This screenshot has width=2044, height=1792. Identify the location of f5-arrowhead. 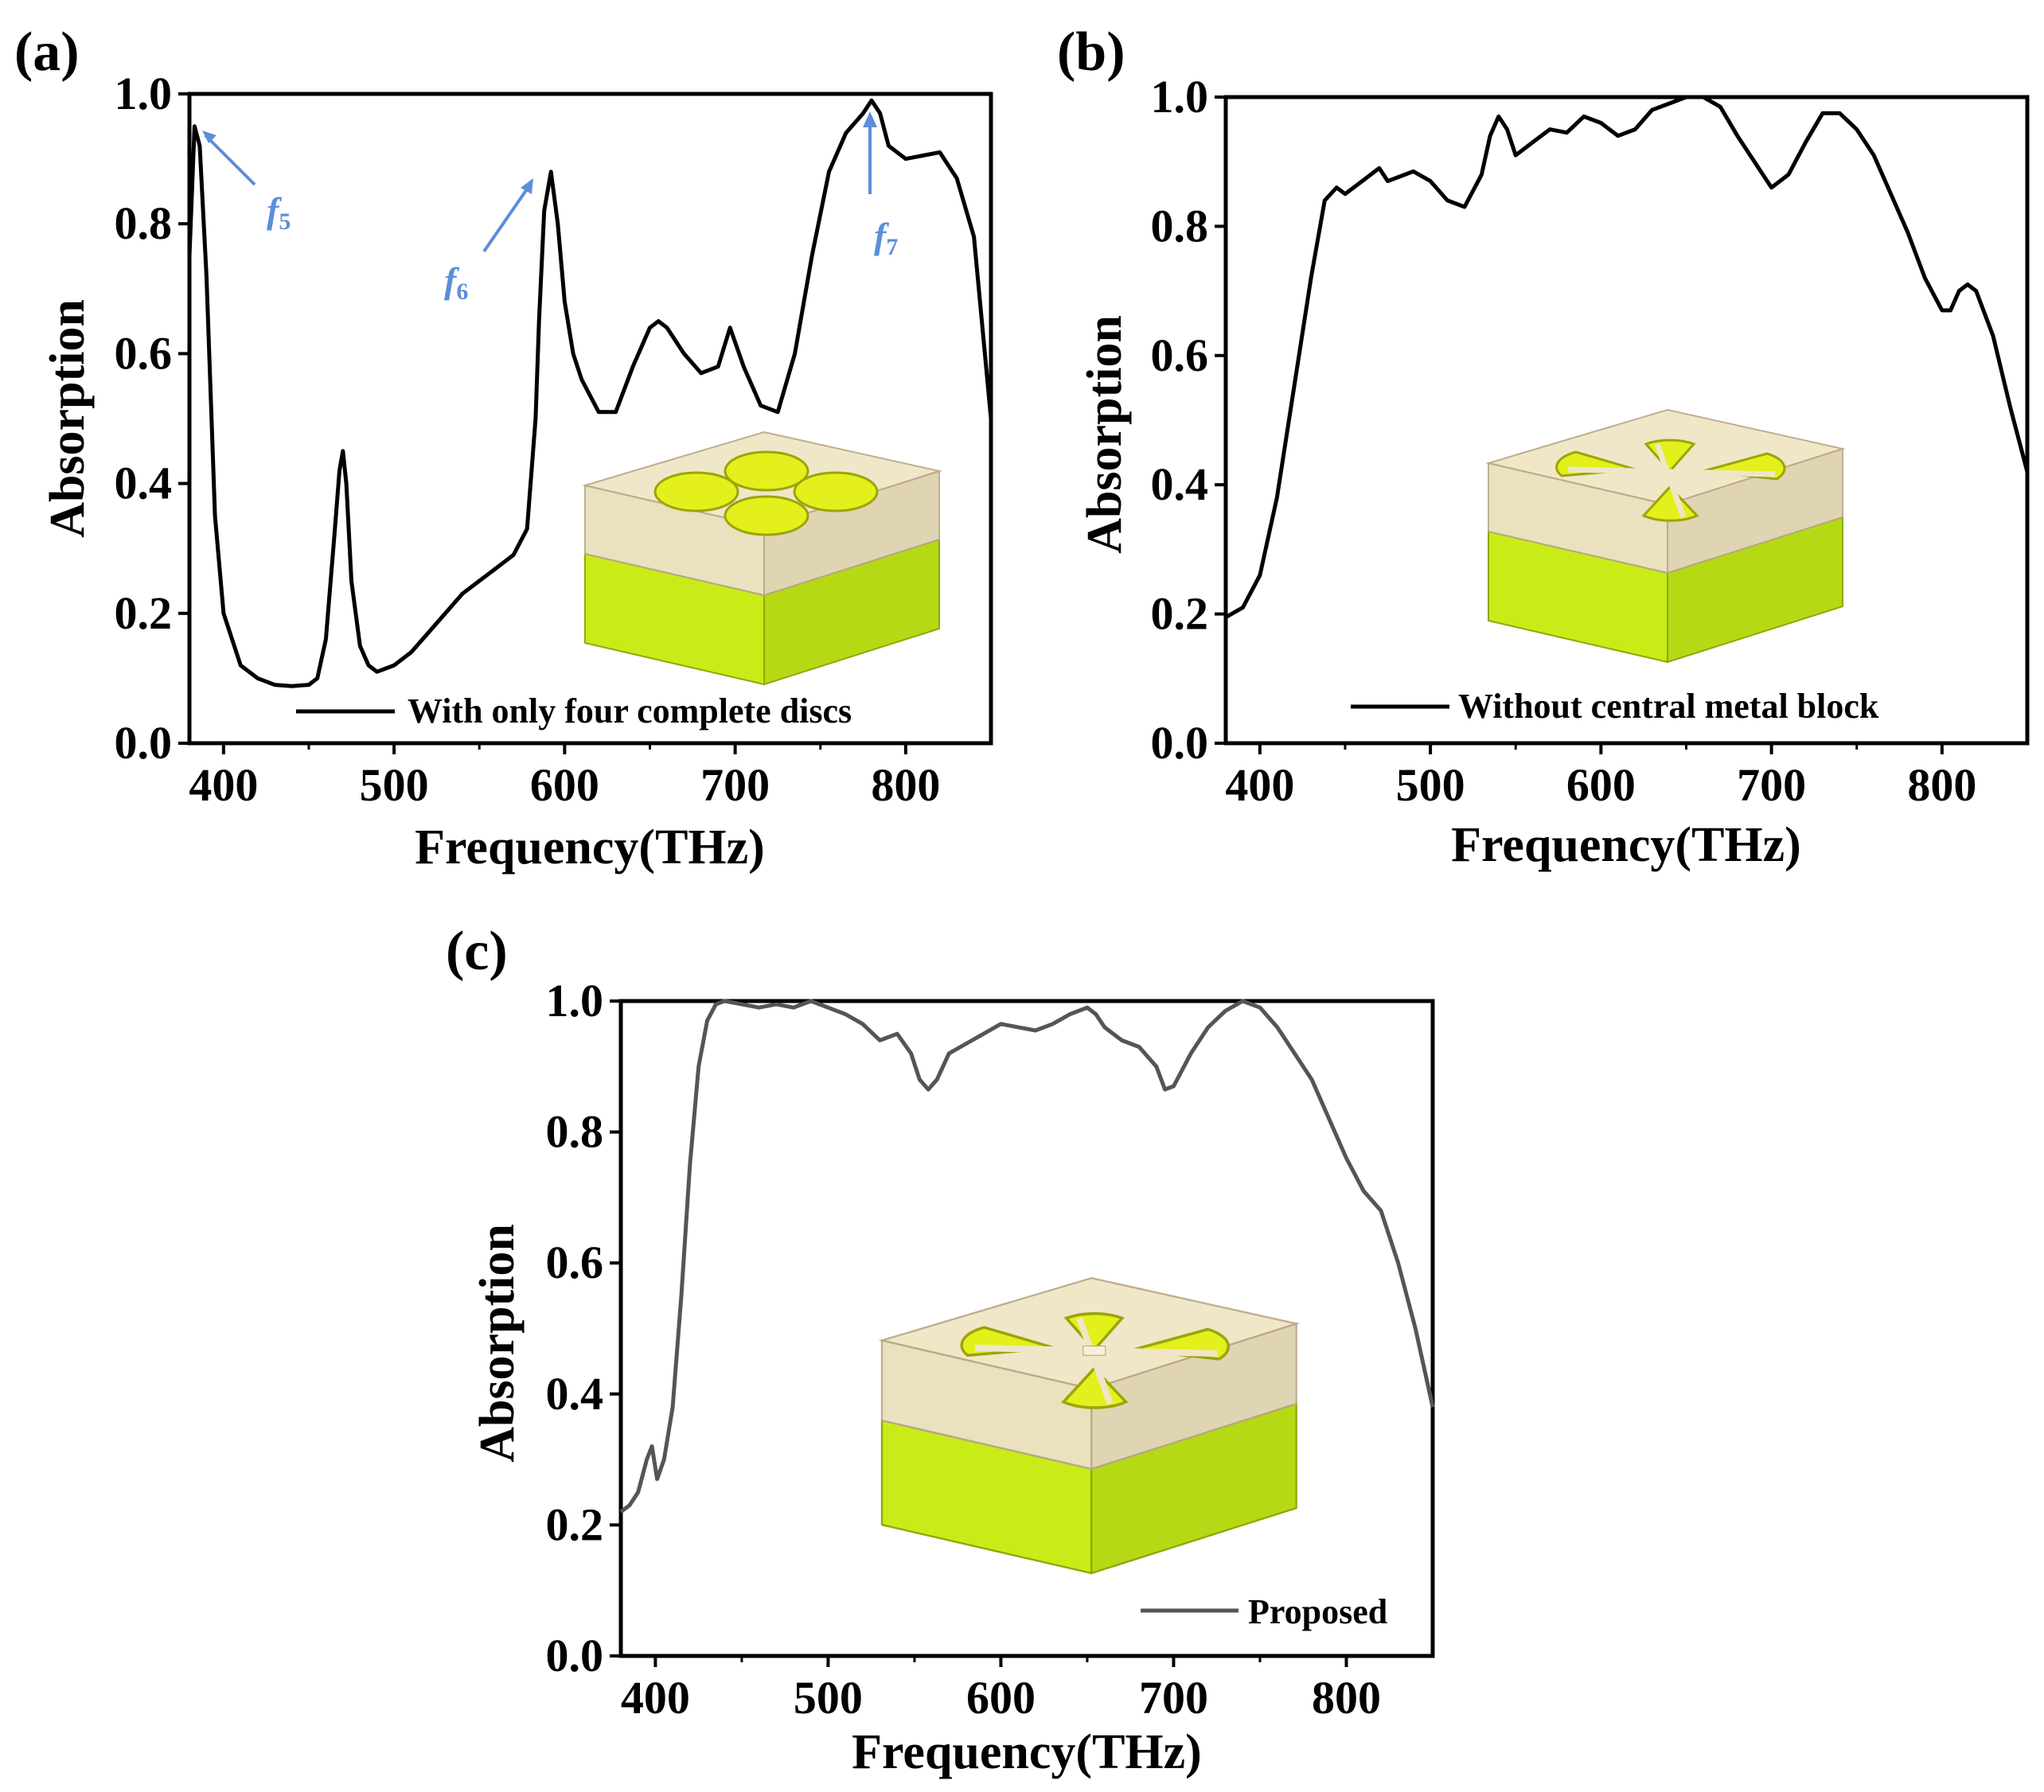
(209, 137).